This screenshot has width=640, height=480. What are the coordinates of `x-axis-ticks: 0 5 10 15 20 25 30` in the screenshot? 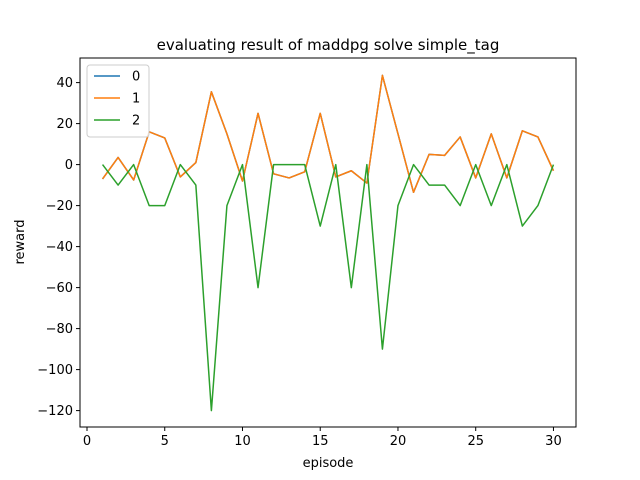 It's located at (322, 438).